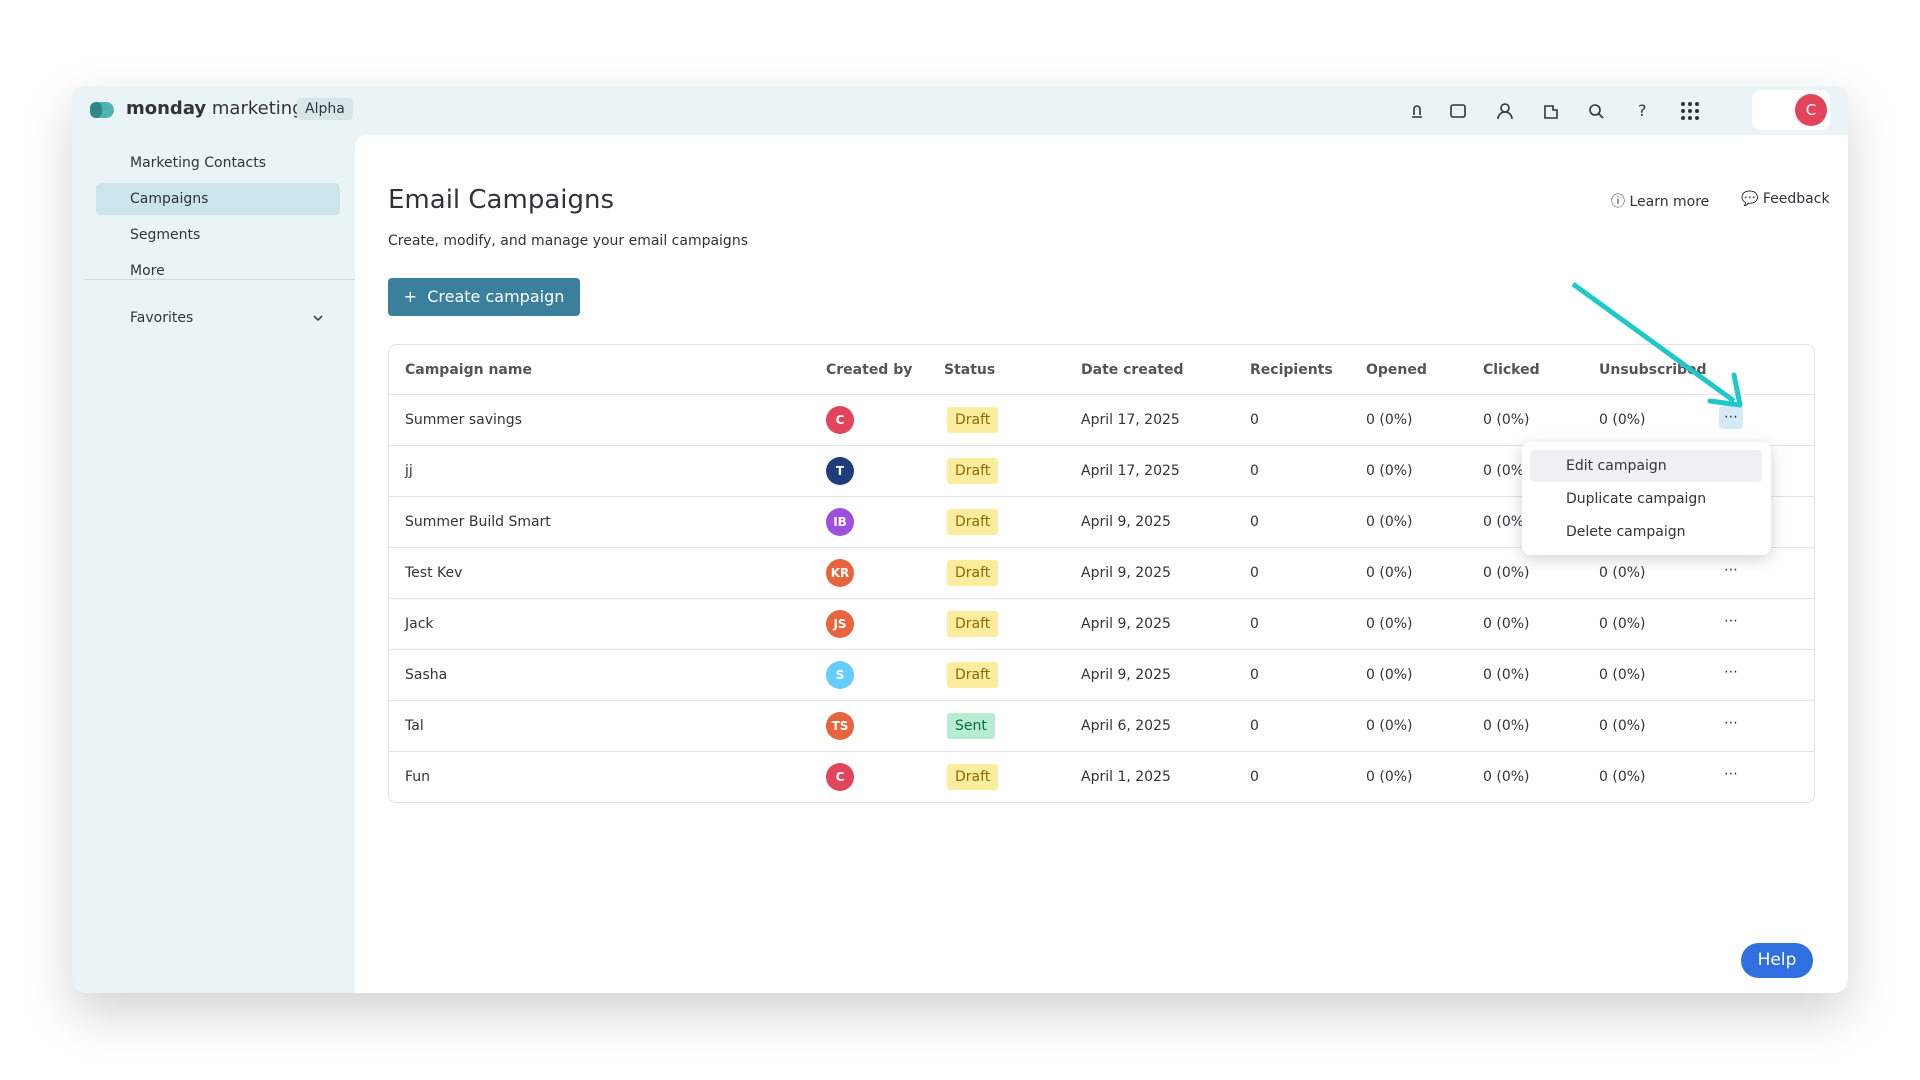  I want to click on creator-avatar: C, so click(840, 420).